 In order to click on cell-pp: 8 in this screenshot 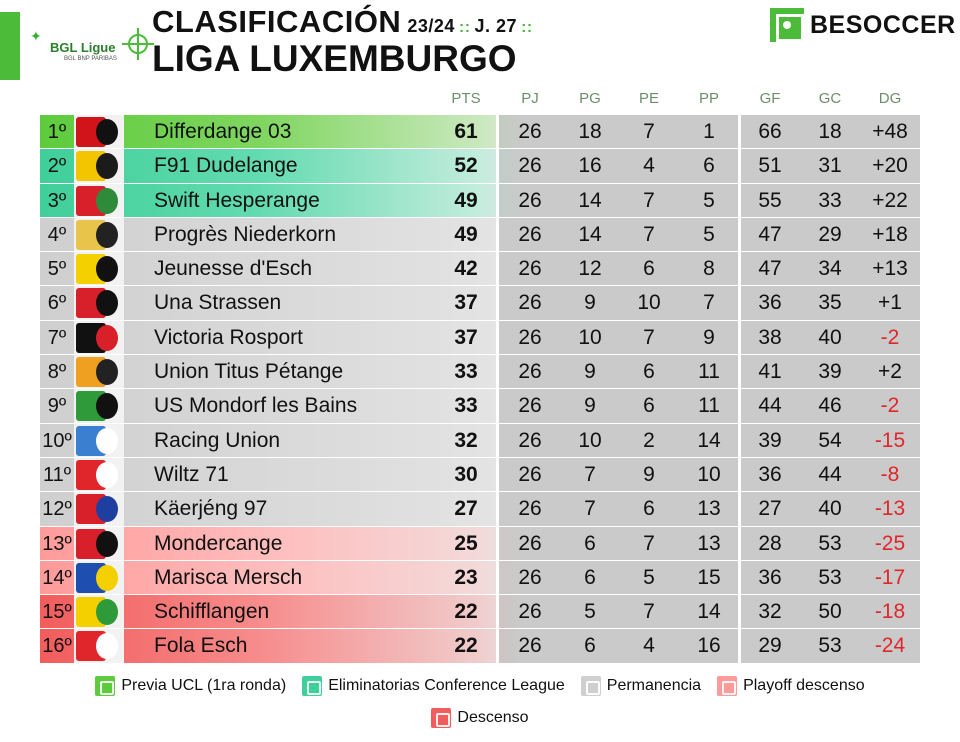, I will do `click(709, 269)`.